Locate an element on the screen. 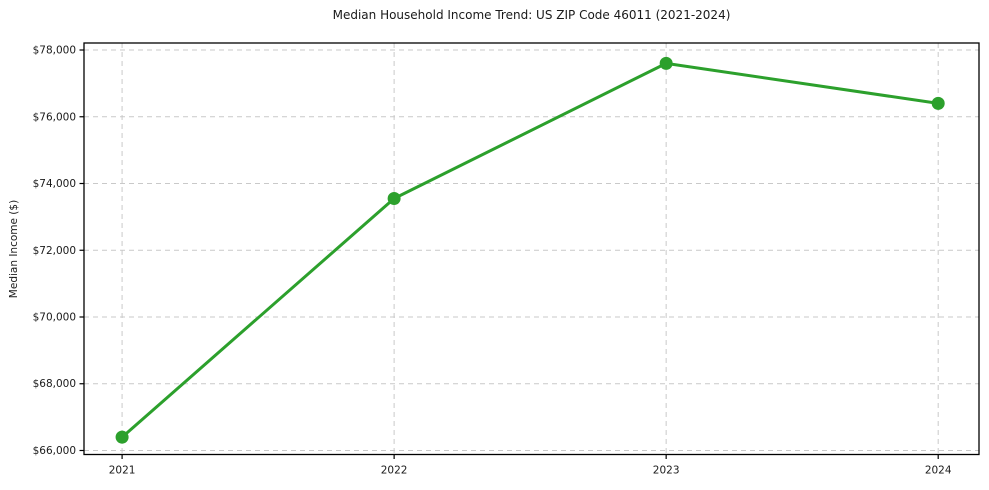 Image resolution: width=989 pixels, height=490 pixels. y-tick-label: $74,000 is located at coordinates (54, 184).